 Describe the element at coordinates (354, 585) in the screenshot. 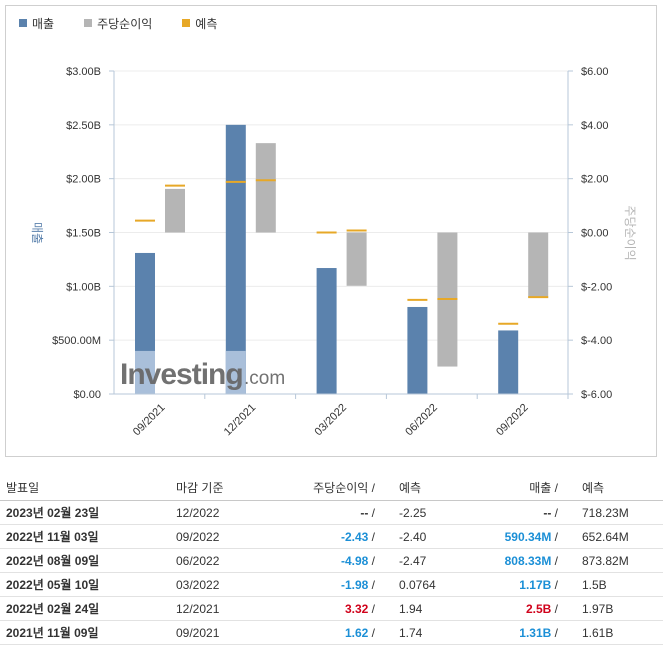

I see `row-eps-value: -1.98` at that location.